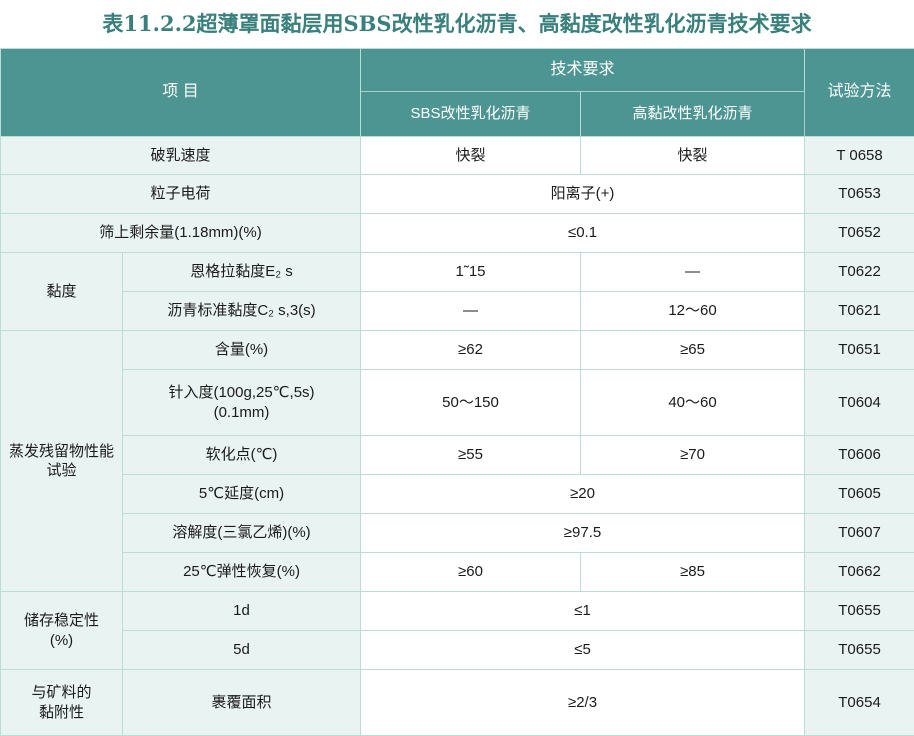 The image size is (914, 736). I want to click on row-value-merged: ≤1, so click(583, 611).